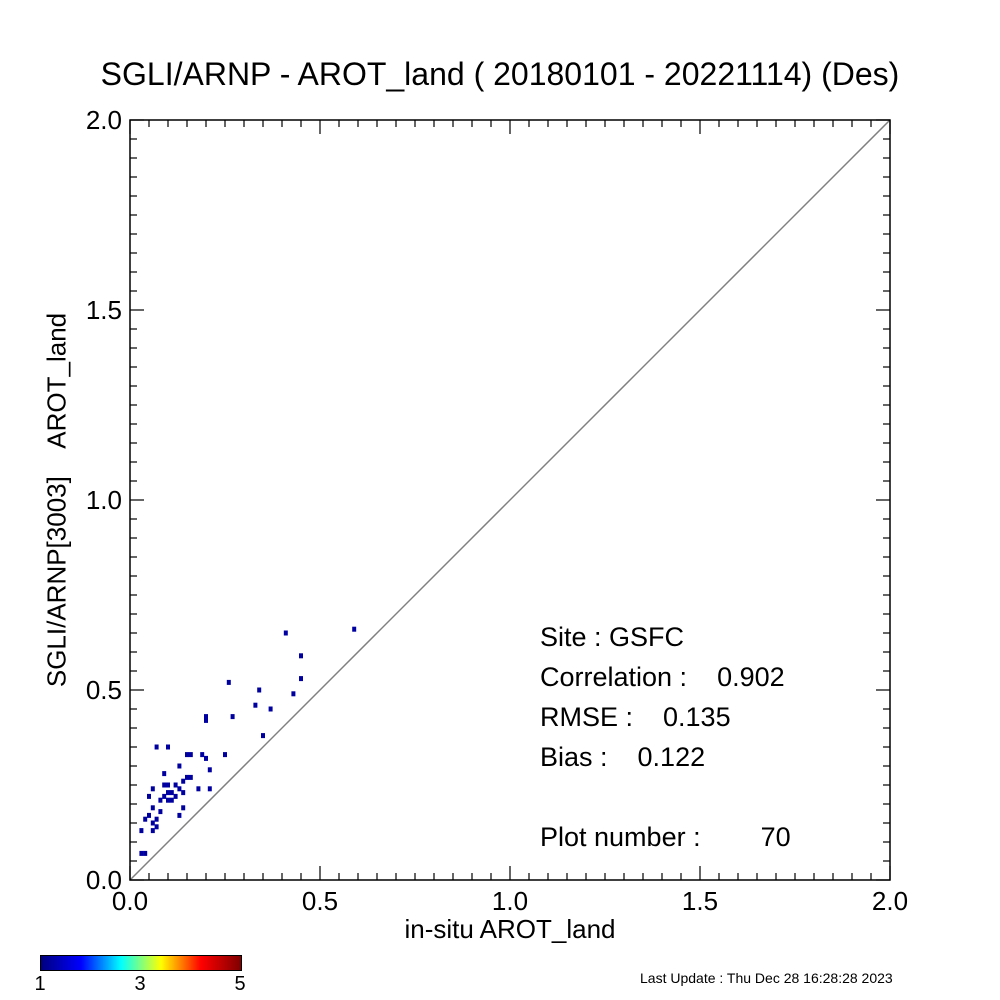  Describe the element at coordinates (240, 984) in the screenshot. I see `colorbar-tick-max: 5` at that location.